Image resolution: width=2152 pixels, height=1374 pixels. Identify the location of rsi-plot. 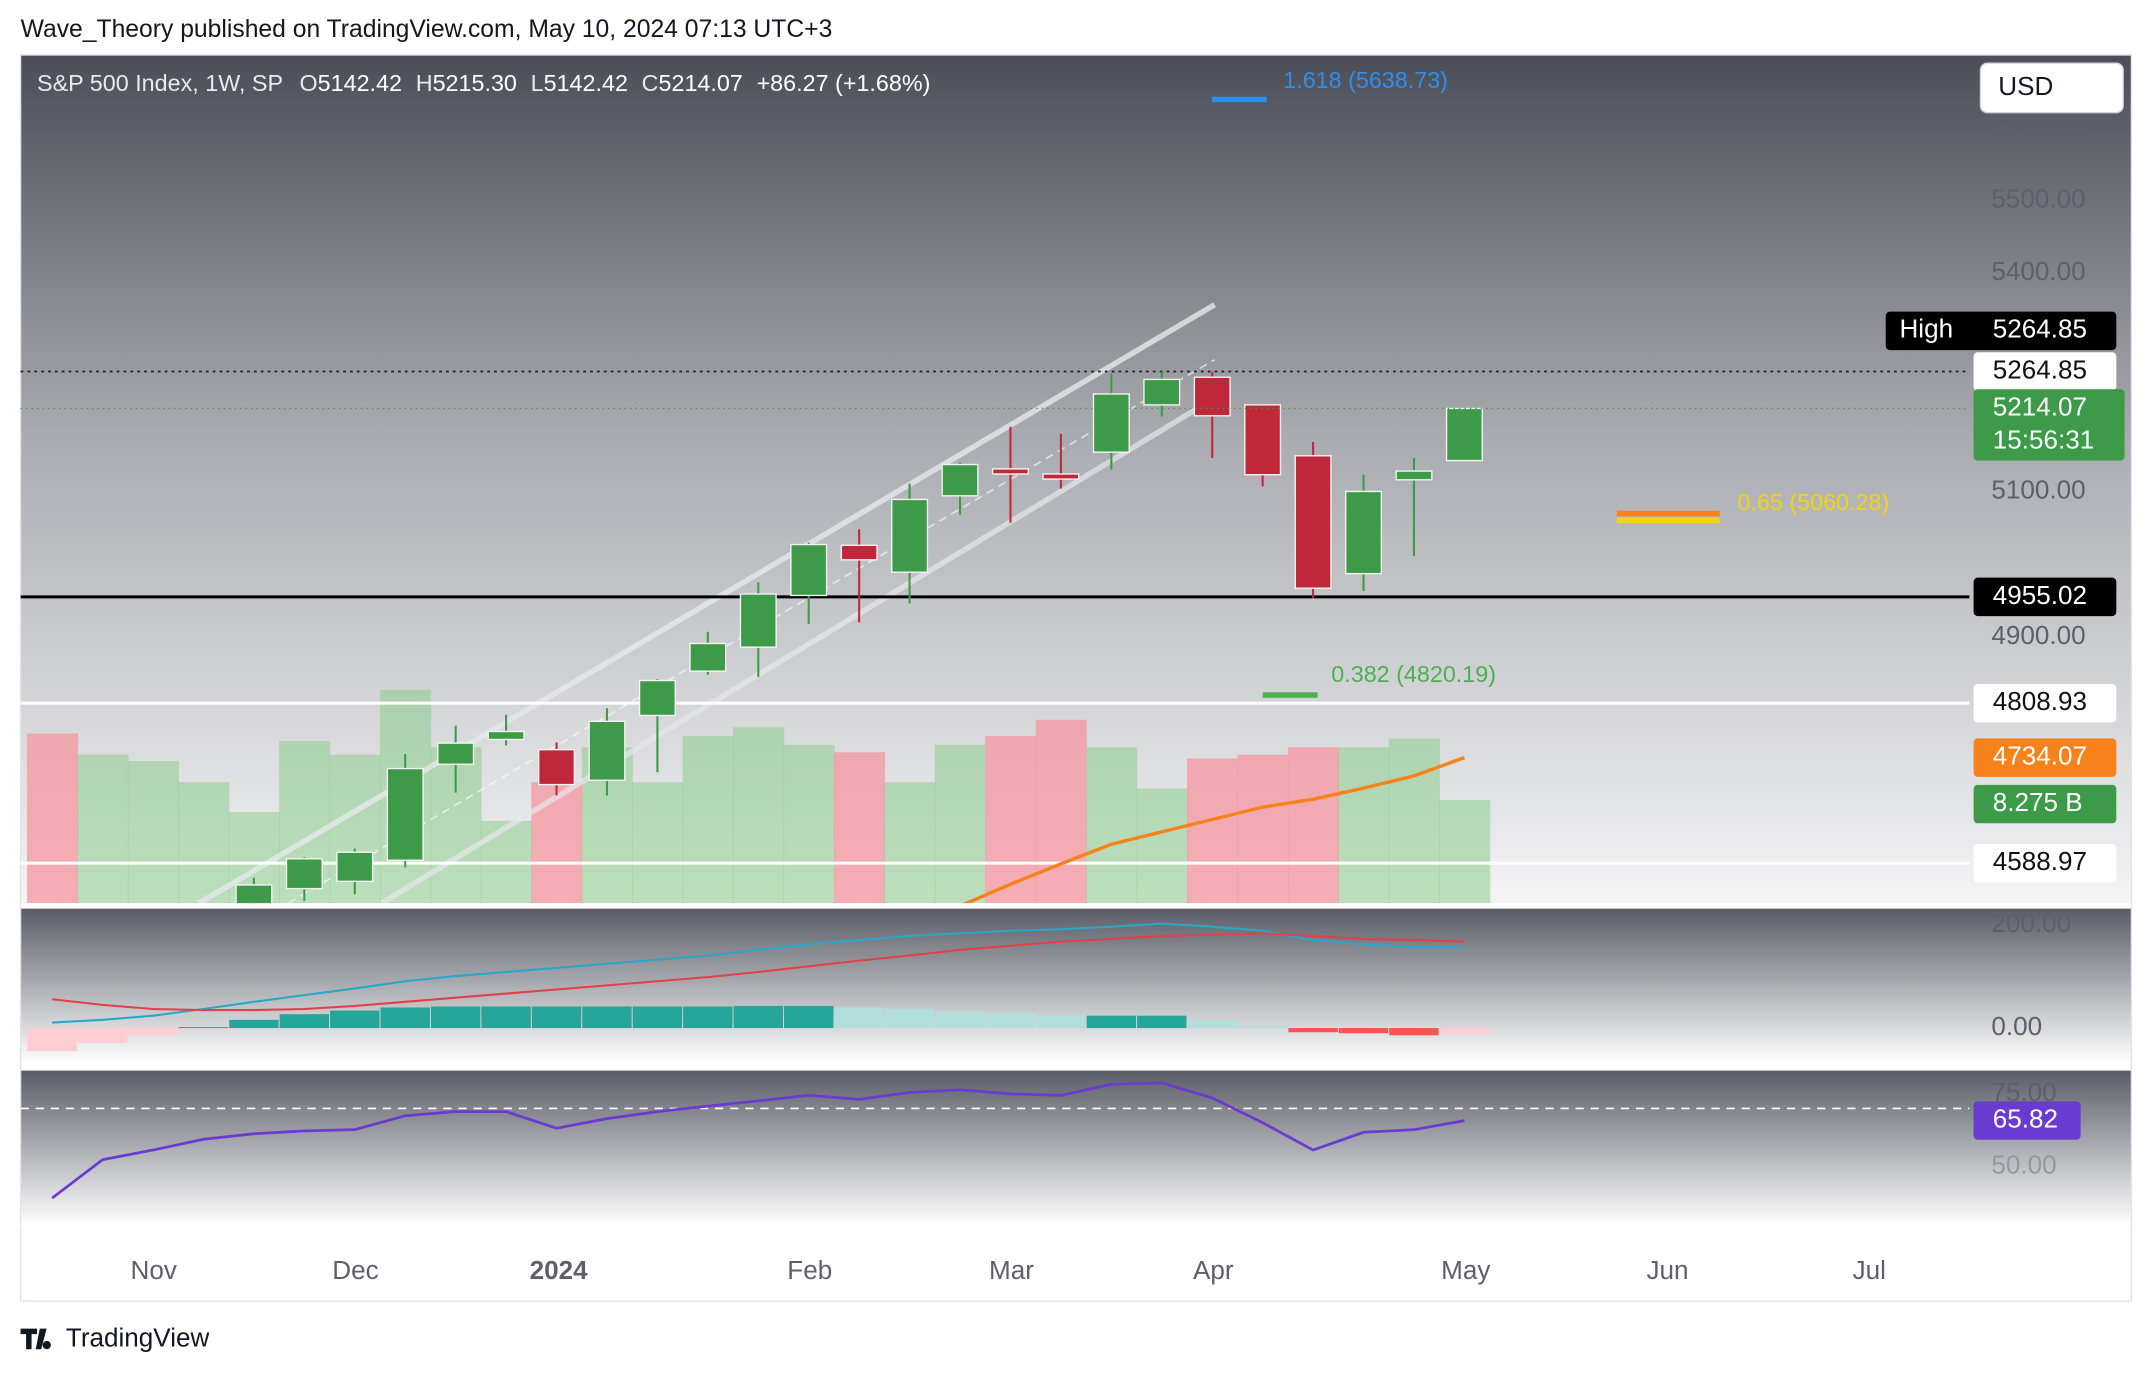
(995, 1153).